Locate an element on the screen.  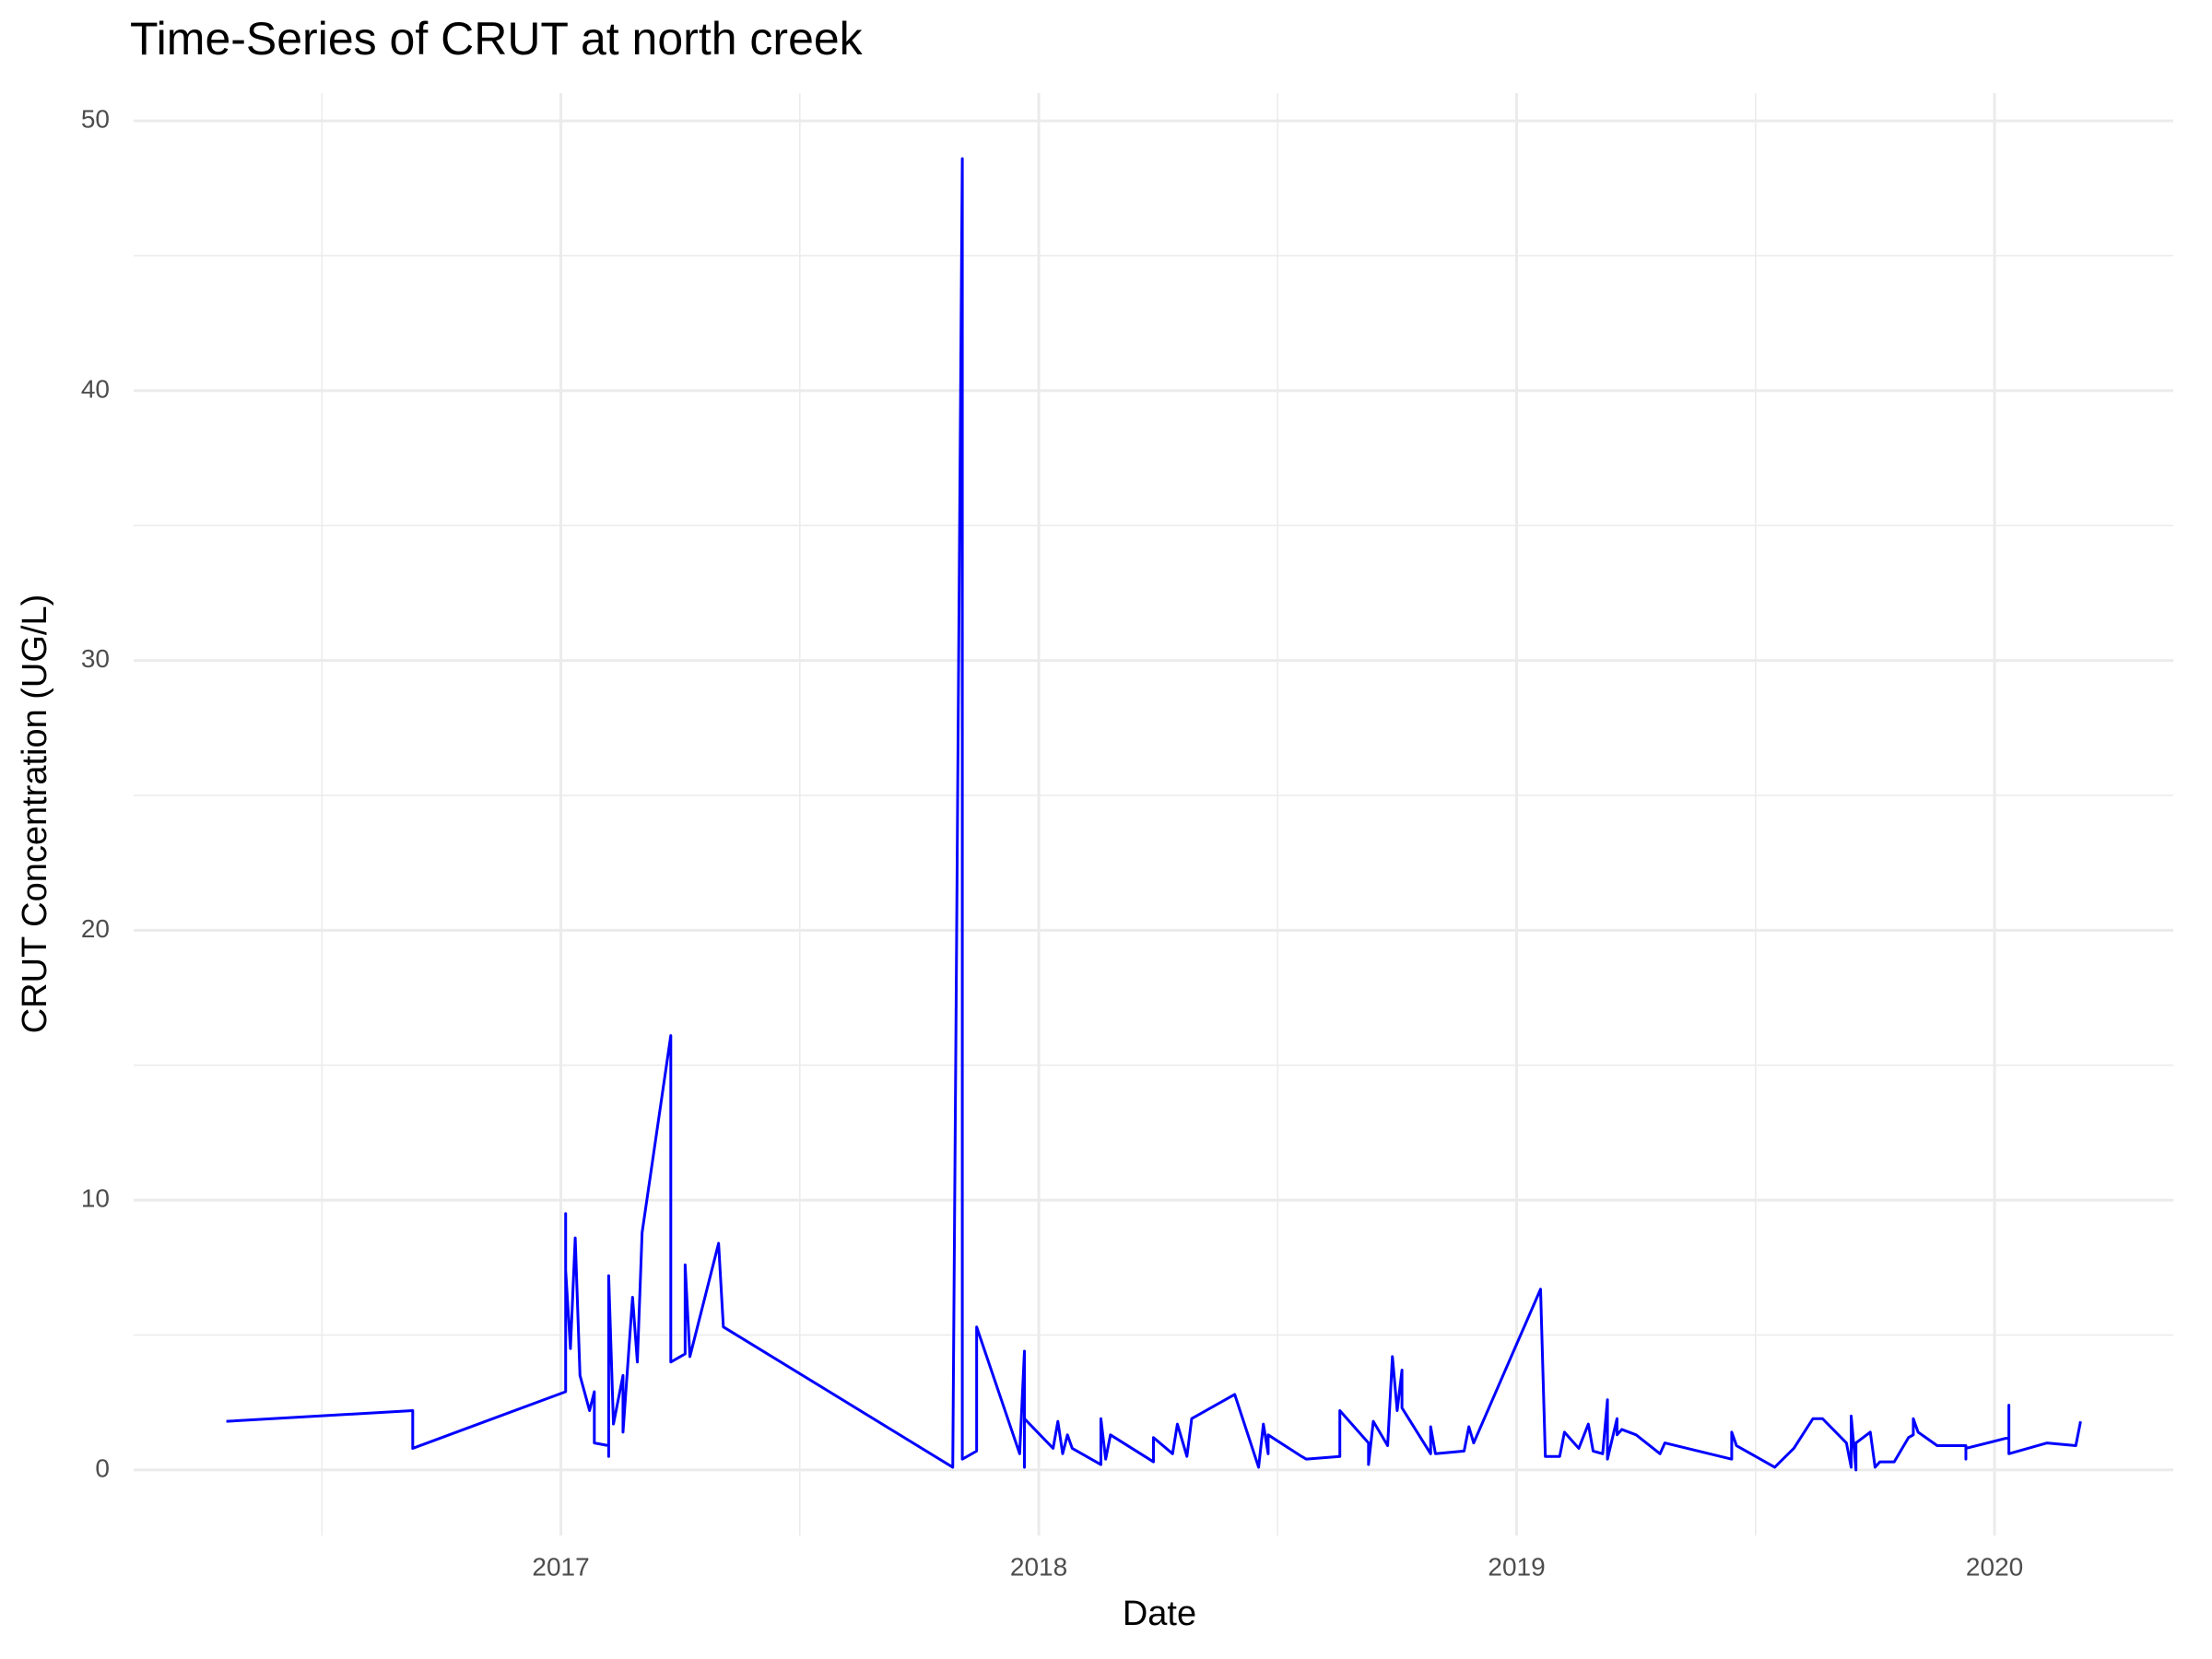
y-tick-label: 50 is located at coordinates (95, 119).